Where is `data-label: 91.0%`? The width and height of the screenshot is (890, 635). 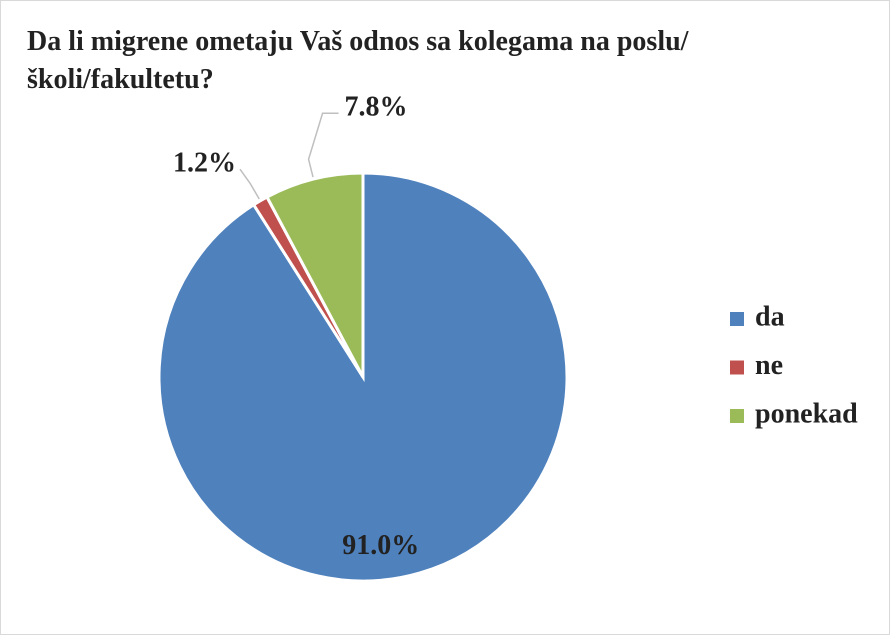 data-label: 91.0% is located at coordinates (380, 545).